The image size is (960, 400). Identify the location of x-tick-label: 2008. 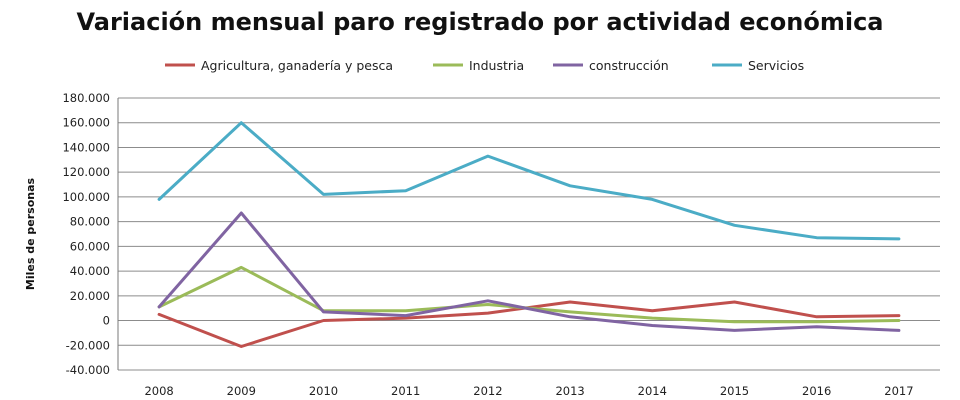
(158, 391).